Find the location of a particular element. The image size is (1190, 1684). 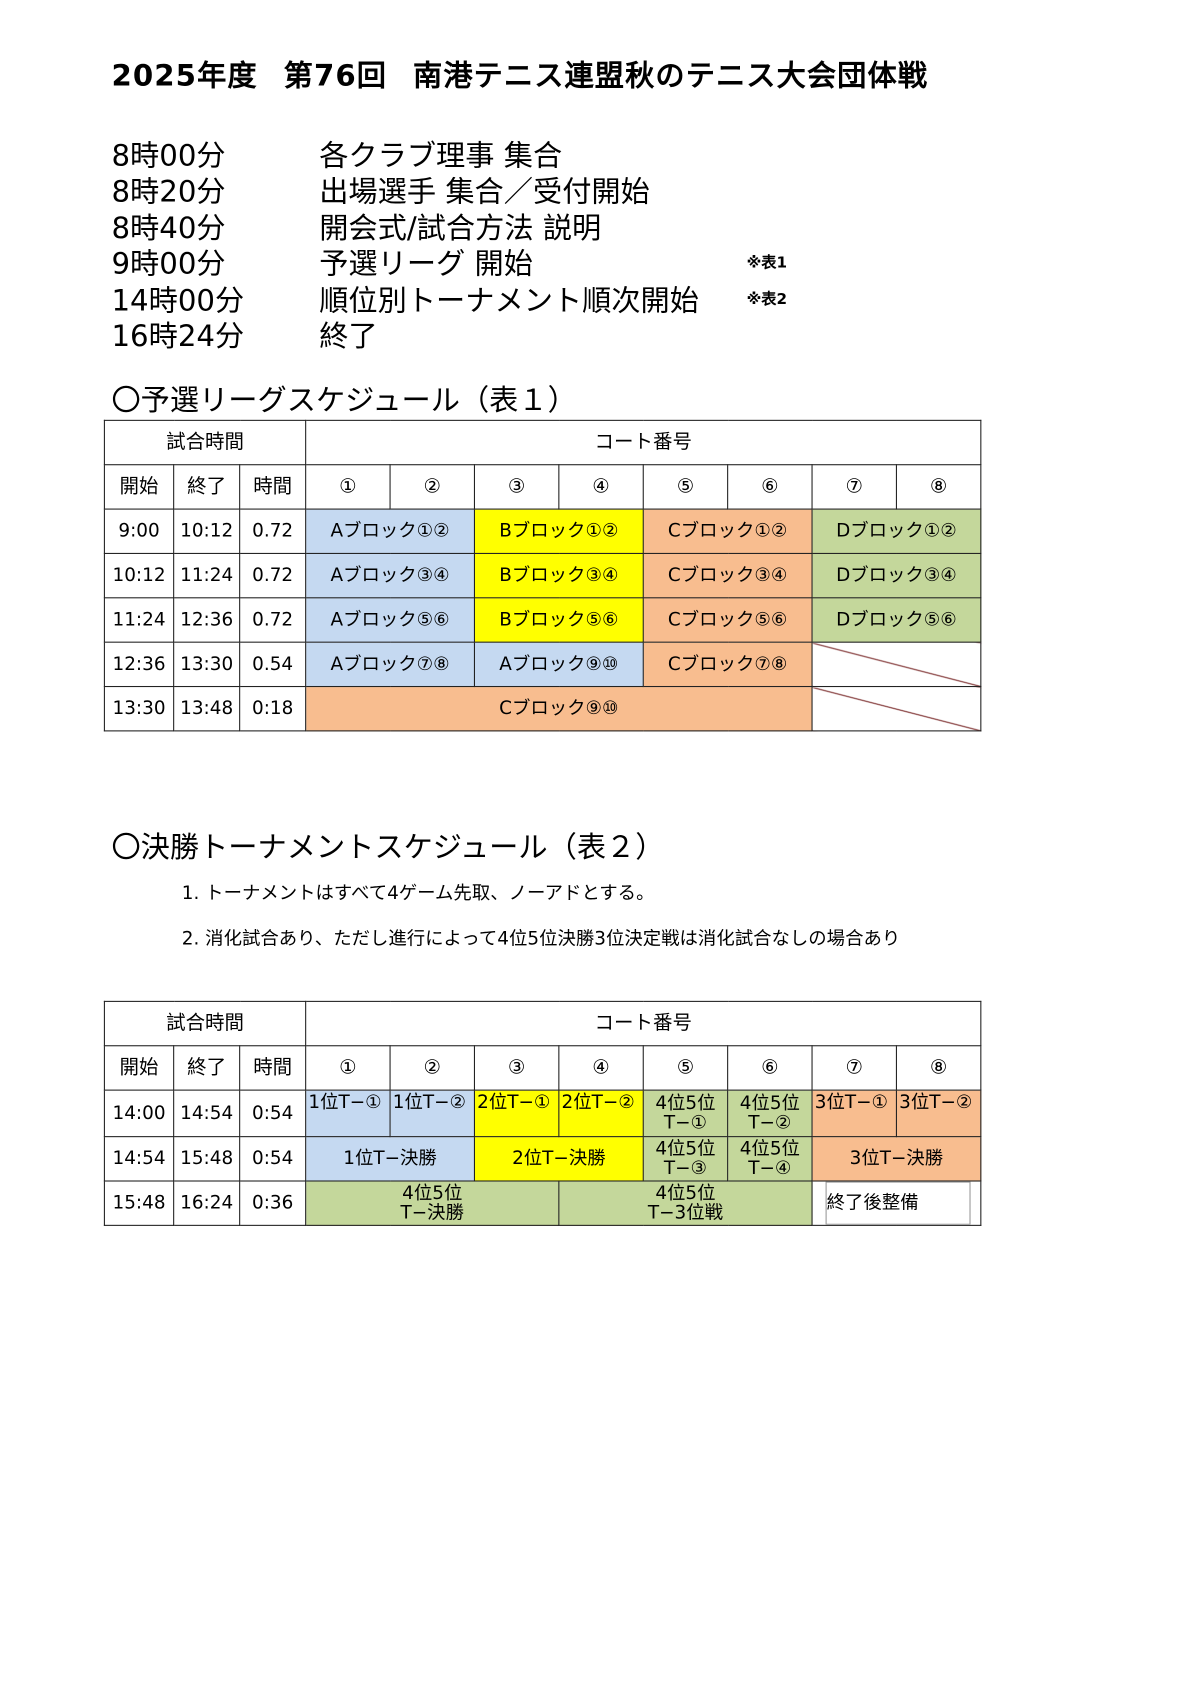

schedule-time: 9時00分 is located at coordinates (168, 264).